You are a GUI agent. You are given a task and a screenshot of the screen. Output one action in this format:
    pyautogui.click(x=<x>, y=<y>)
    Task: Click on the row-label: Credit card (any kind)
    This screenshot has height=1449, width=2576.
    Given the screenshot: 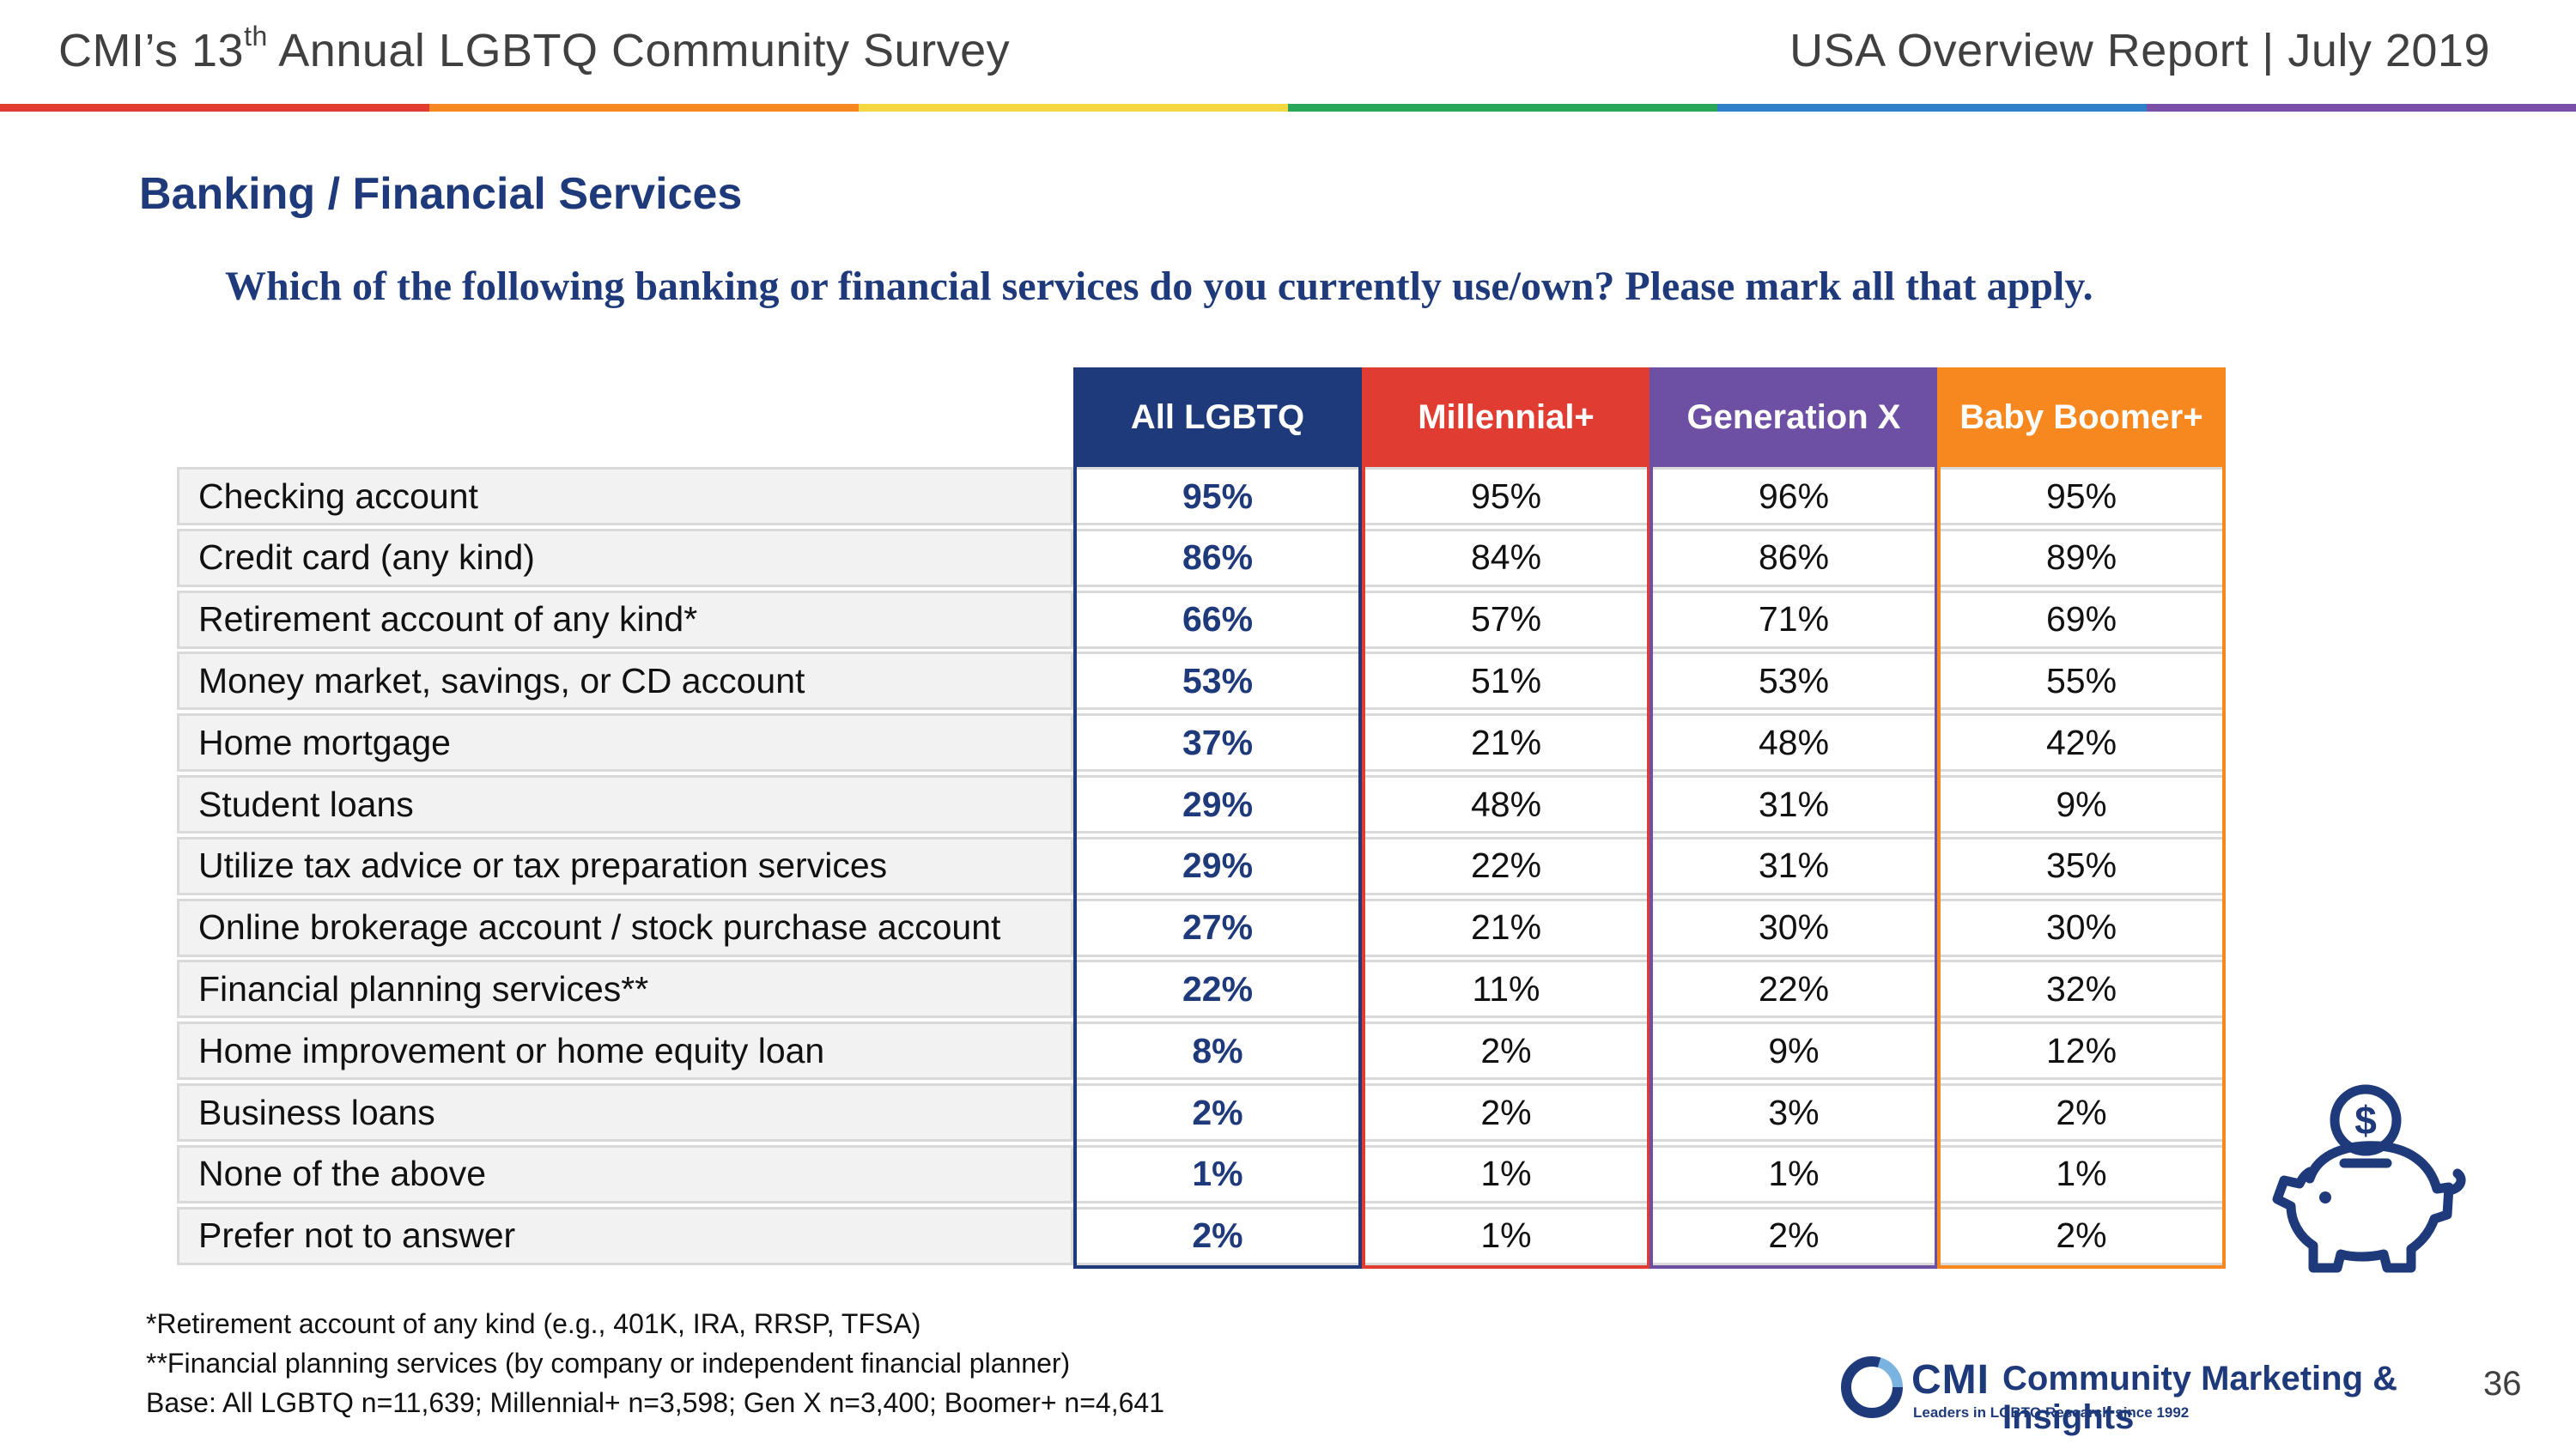 What is the action you would take?
    pyautogui.click(x=625, y=557)
    